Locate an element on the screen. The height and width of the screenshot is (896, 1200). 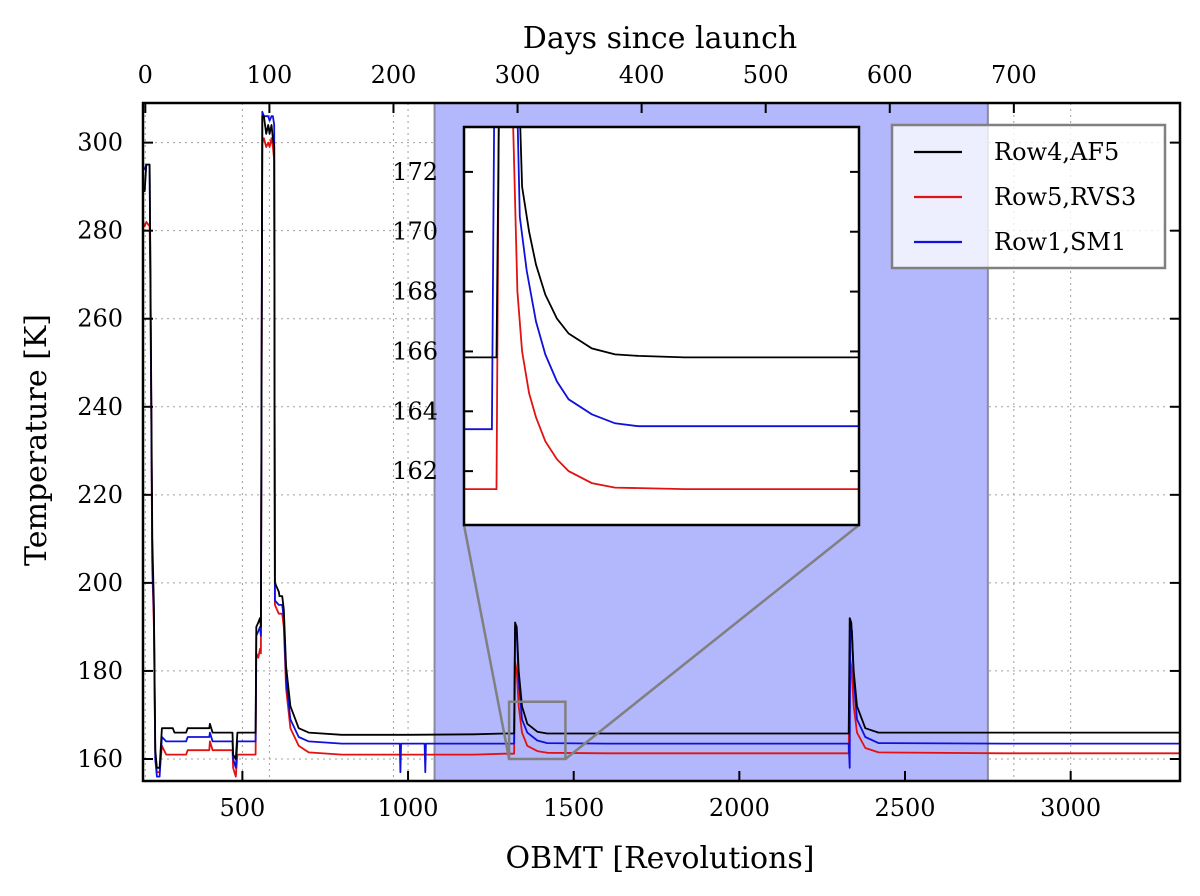
y-tick-label: 200 is located at coordinates (100, 583).